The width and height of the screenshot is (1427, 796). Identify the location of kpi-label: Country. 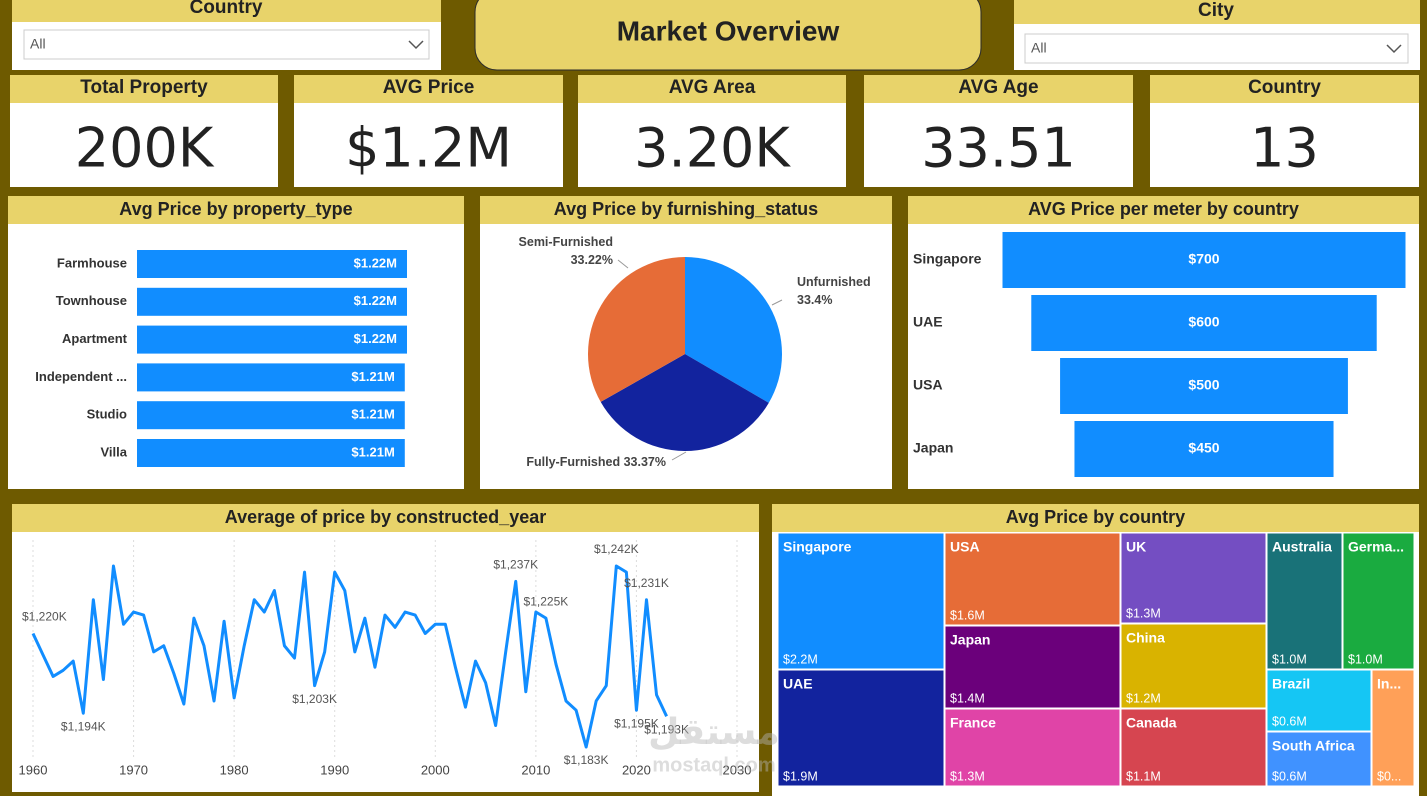
(1284, 87).